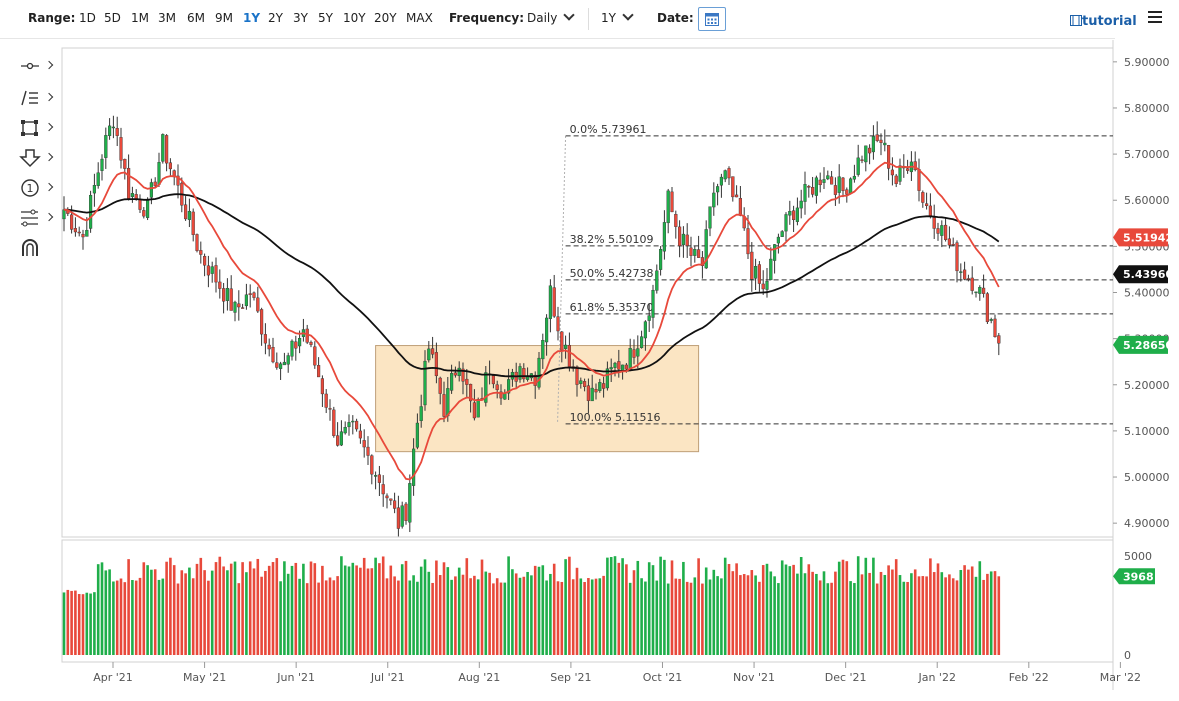  Describe the element at coordinates (419, 18) in the screenshot. I see `range-max-button: MAX` at that location.